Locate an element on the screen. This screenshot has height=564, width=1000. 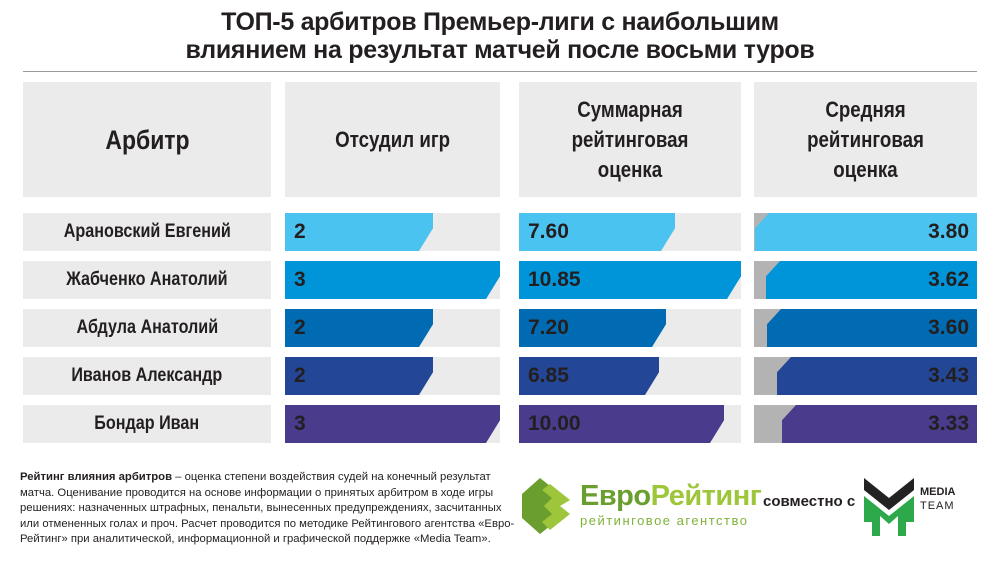
sum-rating-cell: 7.20 is located at coordinates (630, 328).